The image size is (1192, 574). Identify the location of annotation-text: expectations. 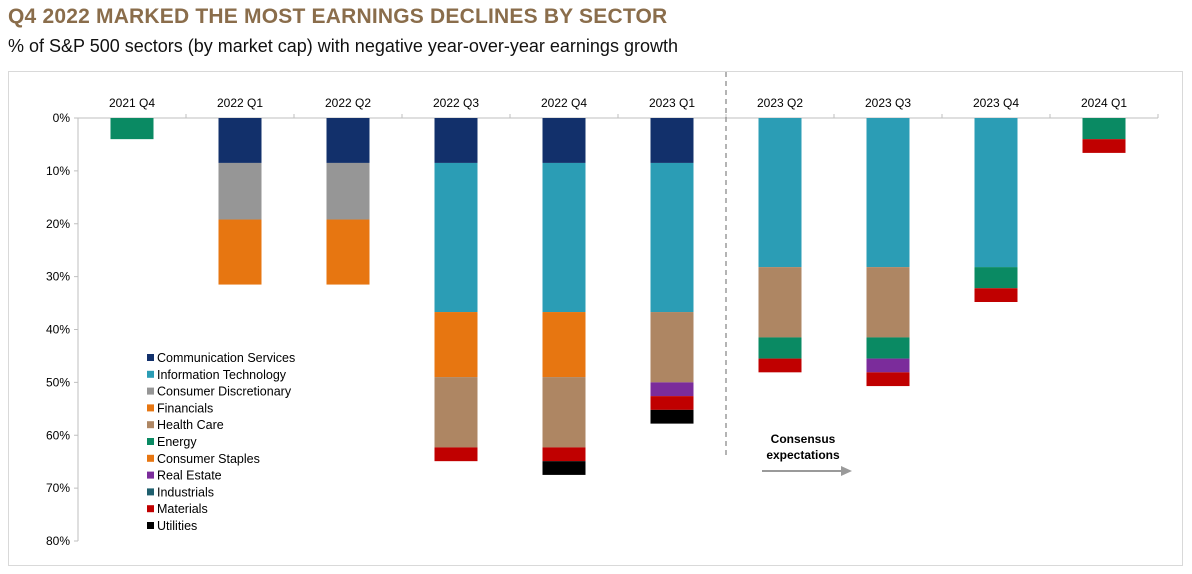
(803, 455).